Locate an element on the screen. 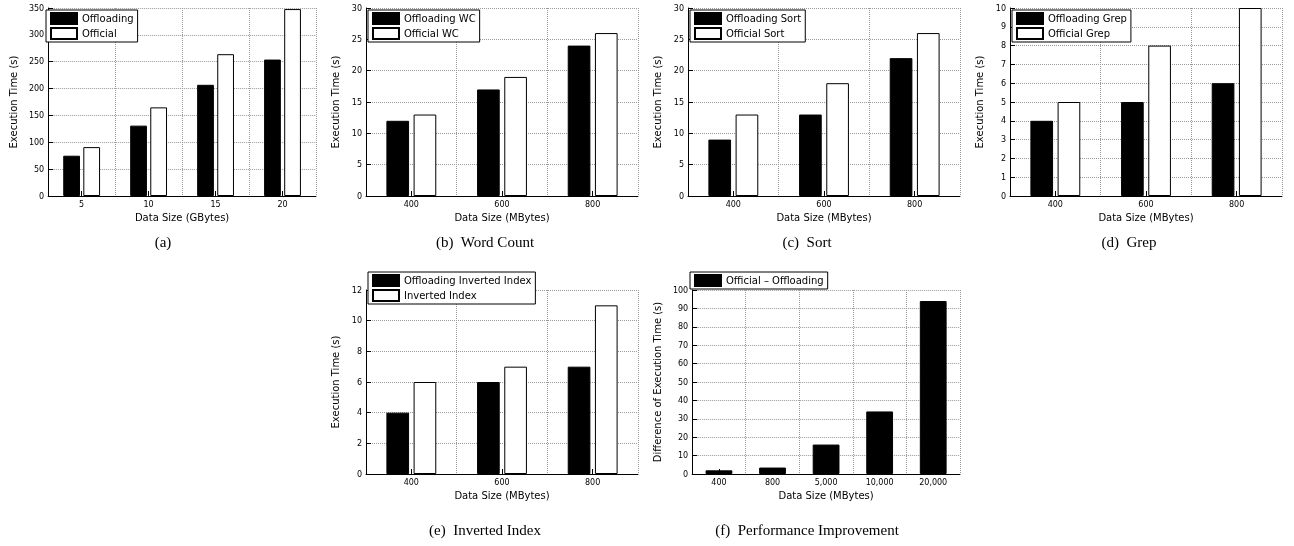 The height and width of the screenshot is (546, 1294). y-tick-label: 250 is located at coordinates (36, 62).